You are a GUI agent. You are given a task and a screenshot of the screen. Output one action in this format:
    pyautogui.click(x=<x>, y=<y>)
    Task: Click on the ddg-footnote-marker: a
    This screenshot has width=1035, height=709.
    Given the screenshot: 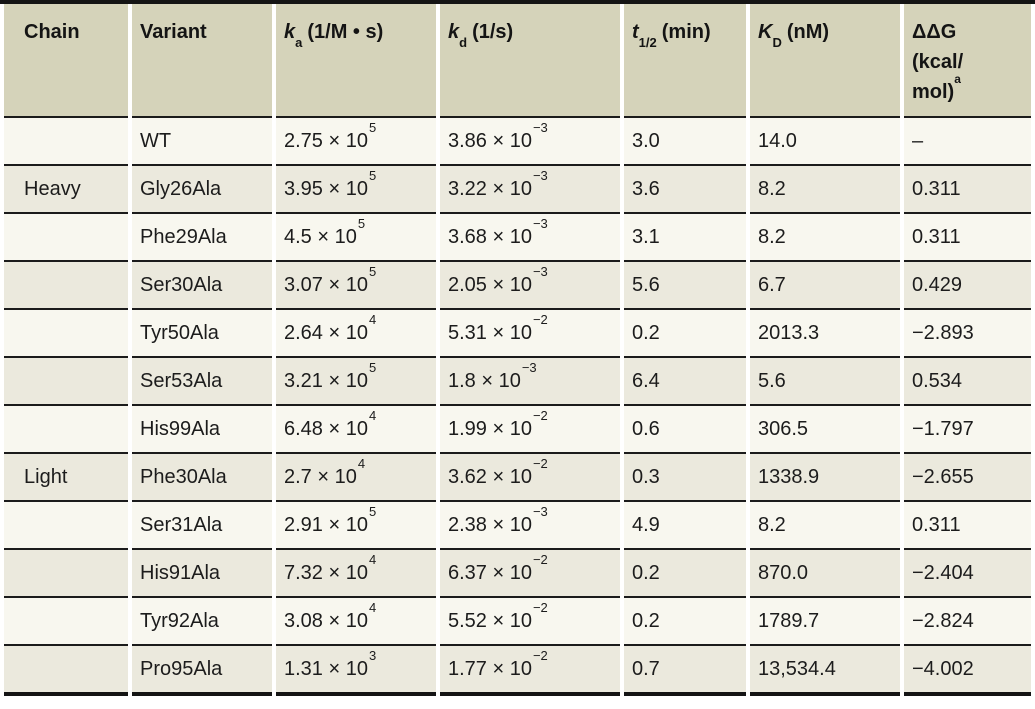 What is the action you would take?
    pyautogui.click(x=957, y=79)
    